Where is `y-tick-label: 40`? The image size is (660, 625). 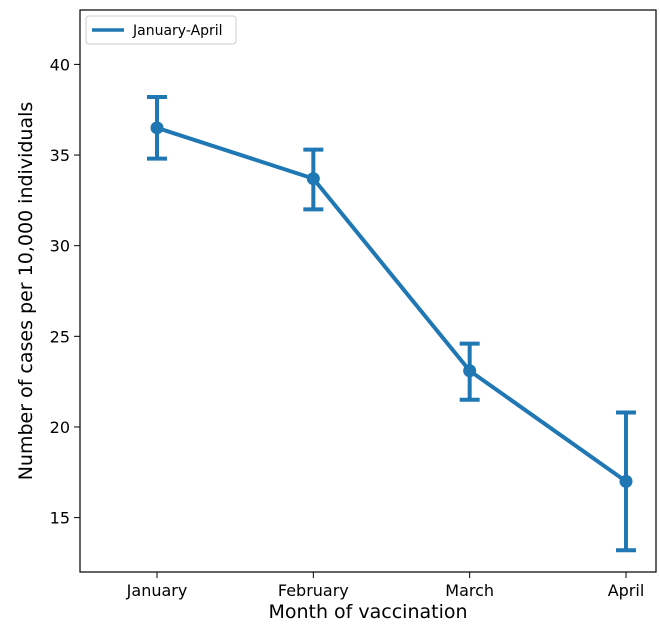 y-tick-label: 40 is located at coordinates (60, 64).